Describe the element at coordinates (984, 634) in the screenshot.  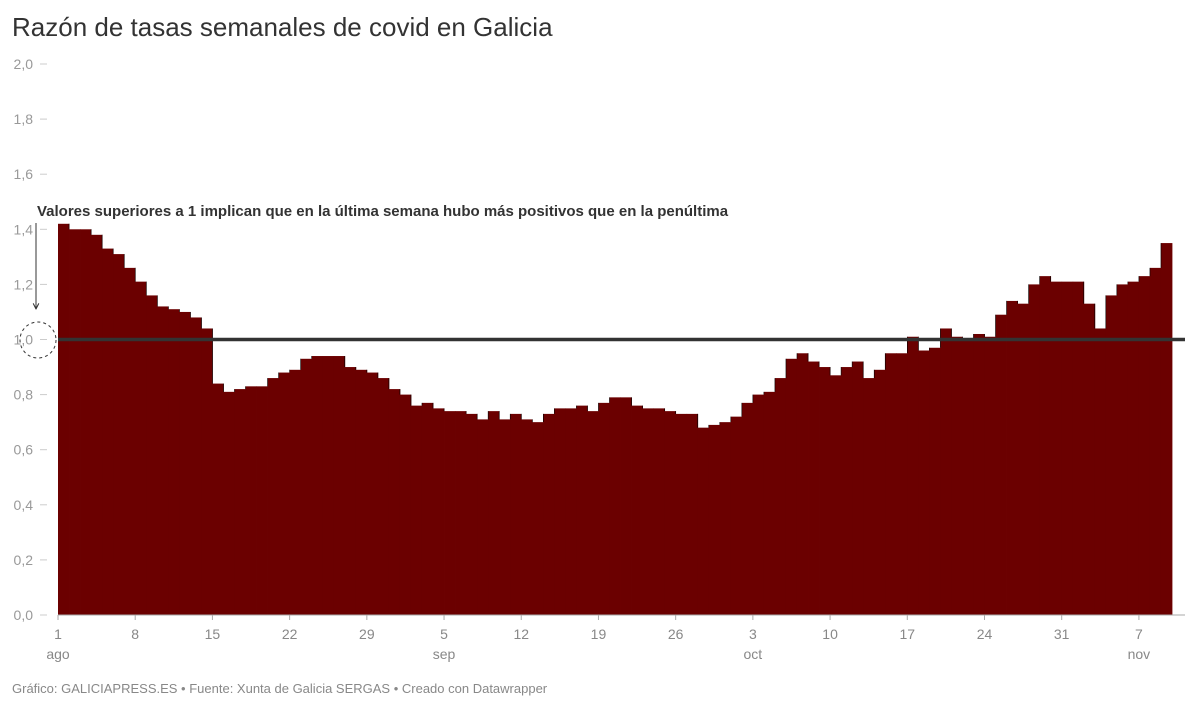
I see `x-tick-label: 24` at that location.